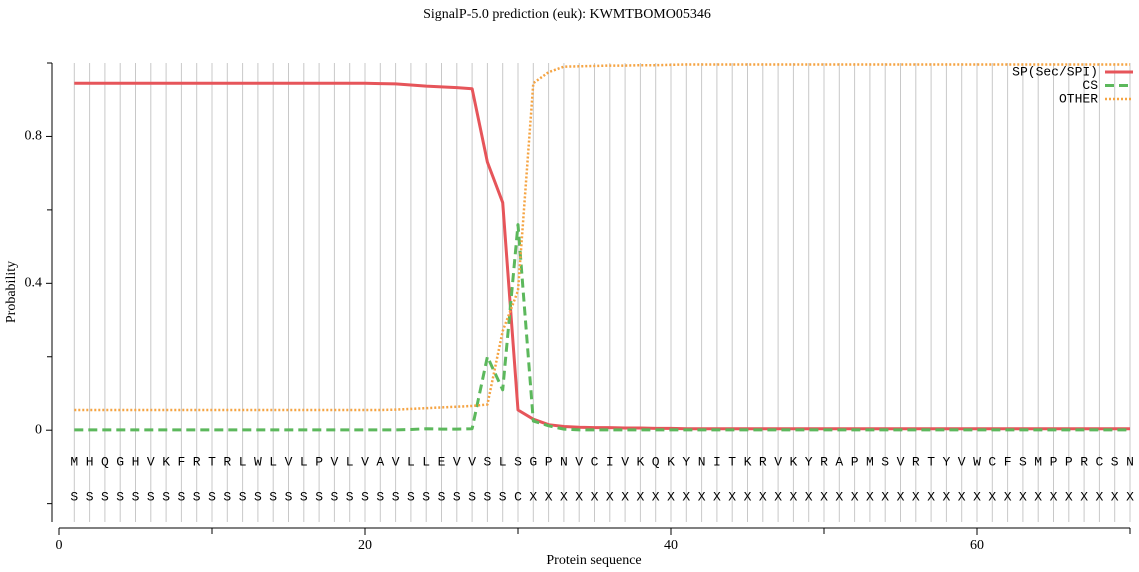 Image resolution: width=1139 pixels, height=572 pixels. Describe the element at coordinates (977, 545) in the screenshot. I see `x-tick-label: 60` at that location.